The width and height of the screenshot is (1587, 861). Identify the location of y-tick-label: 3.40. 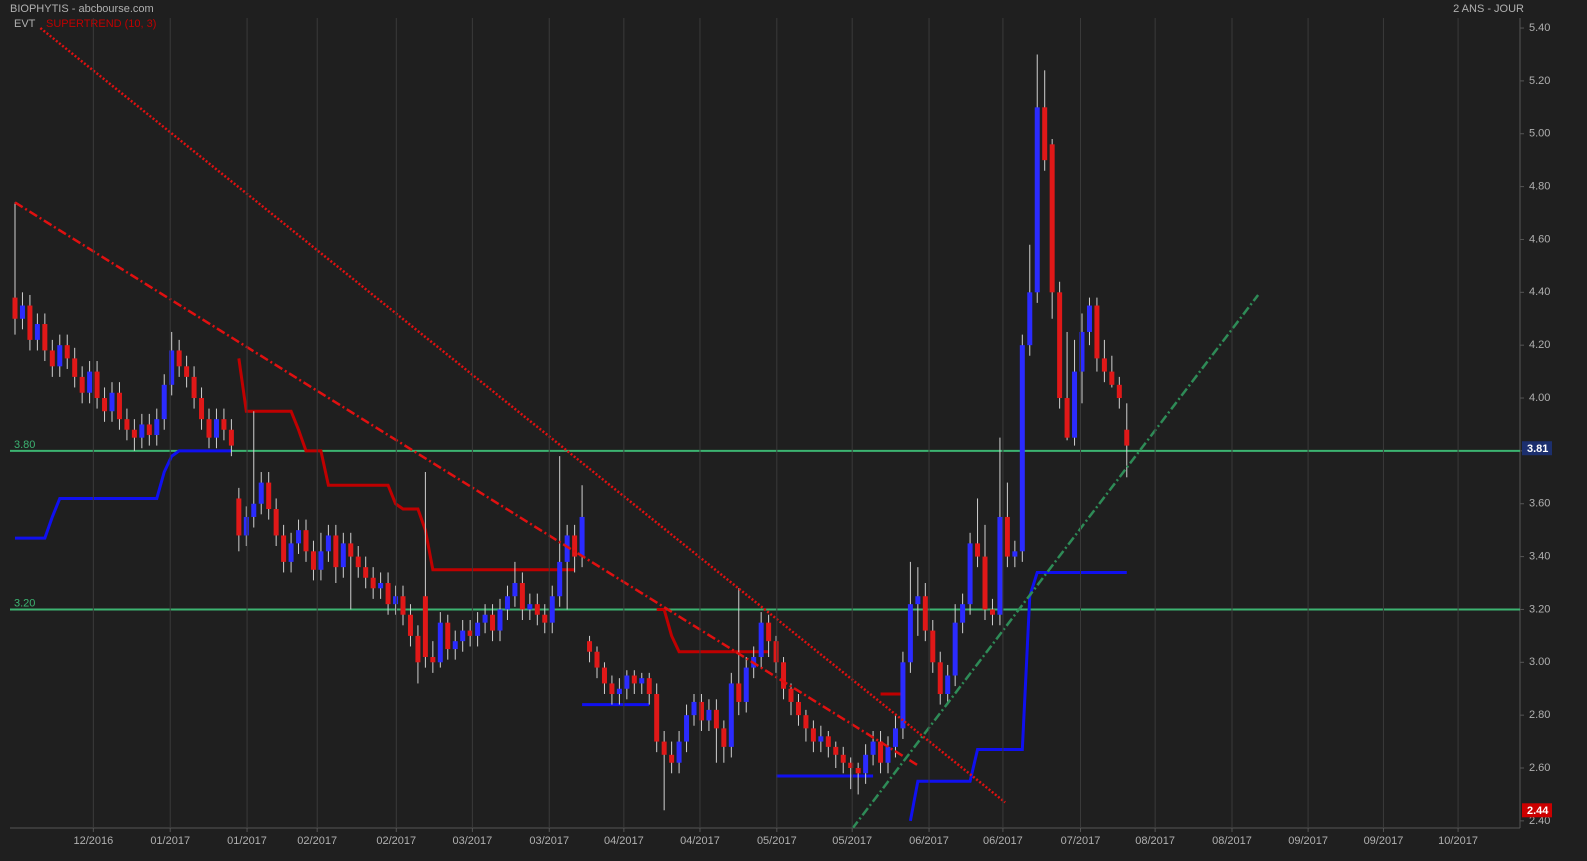
(1539, 556).